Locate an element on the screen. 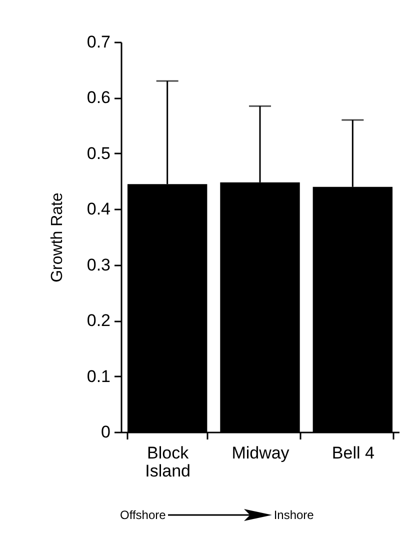  y-tick-label: 0.1 is located at coordinates (98, 376).